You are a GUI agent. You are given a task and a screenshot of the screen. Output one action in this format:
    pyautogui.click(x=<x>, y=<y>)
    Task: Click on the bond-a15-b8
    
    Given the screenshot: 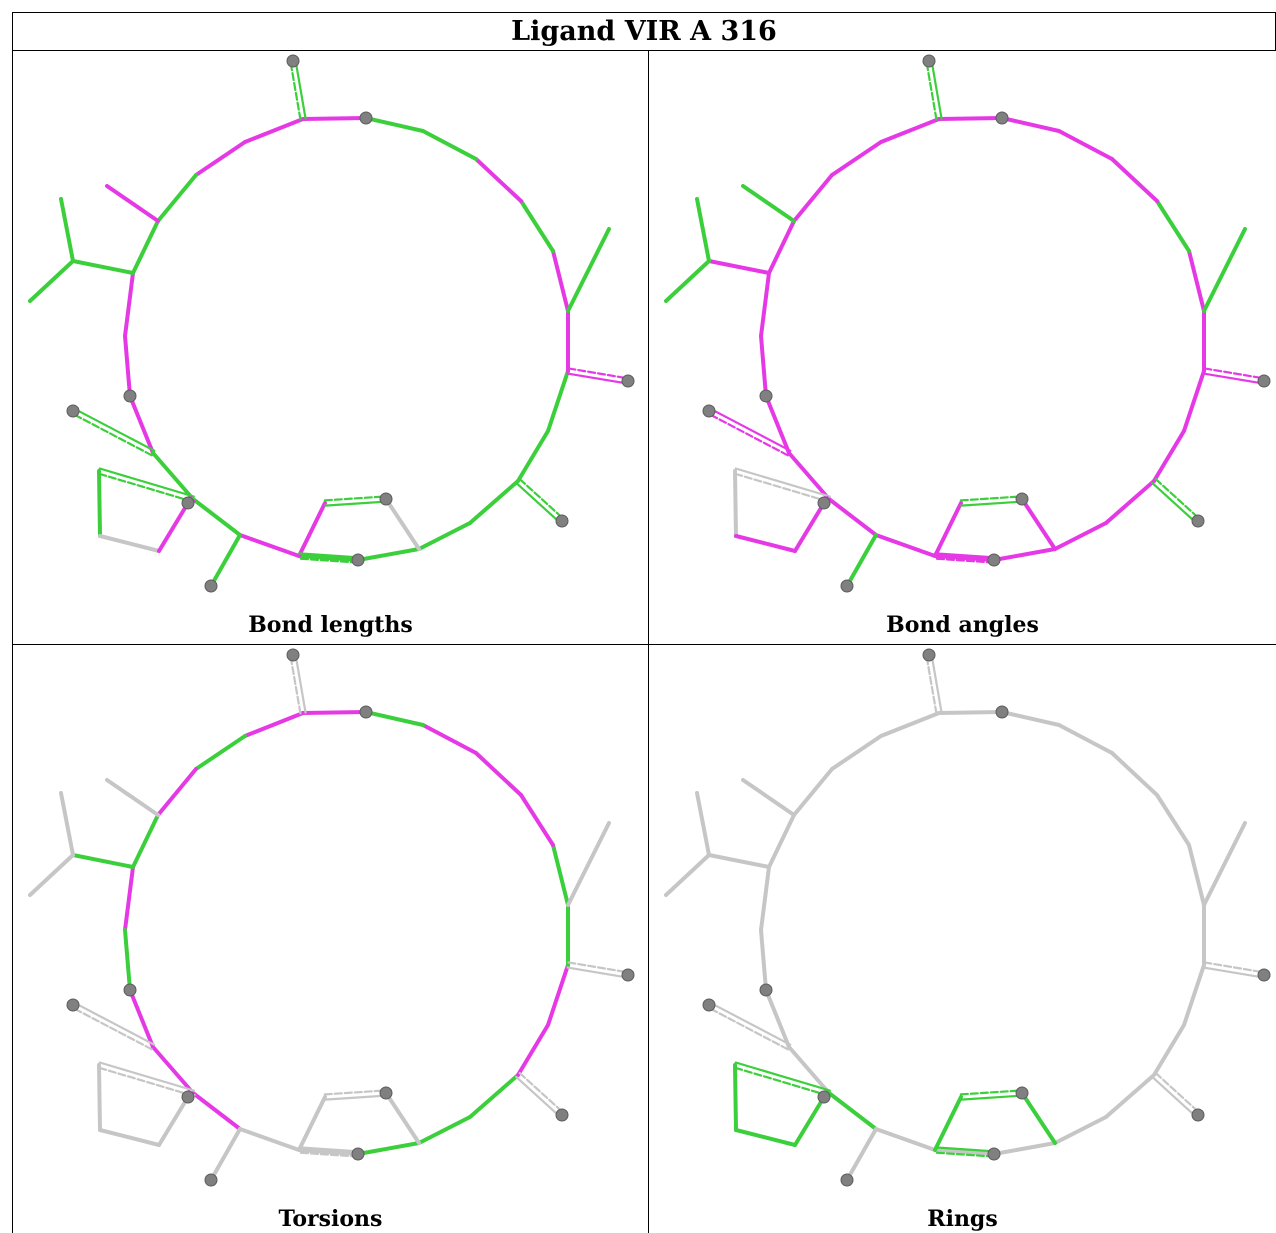 What is the action you would take?
    pyautogui.click(x=1176, y=501)
    